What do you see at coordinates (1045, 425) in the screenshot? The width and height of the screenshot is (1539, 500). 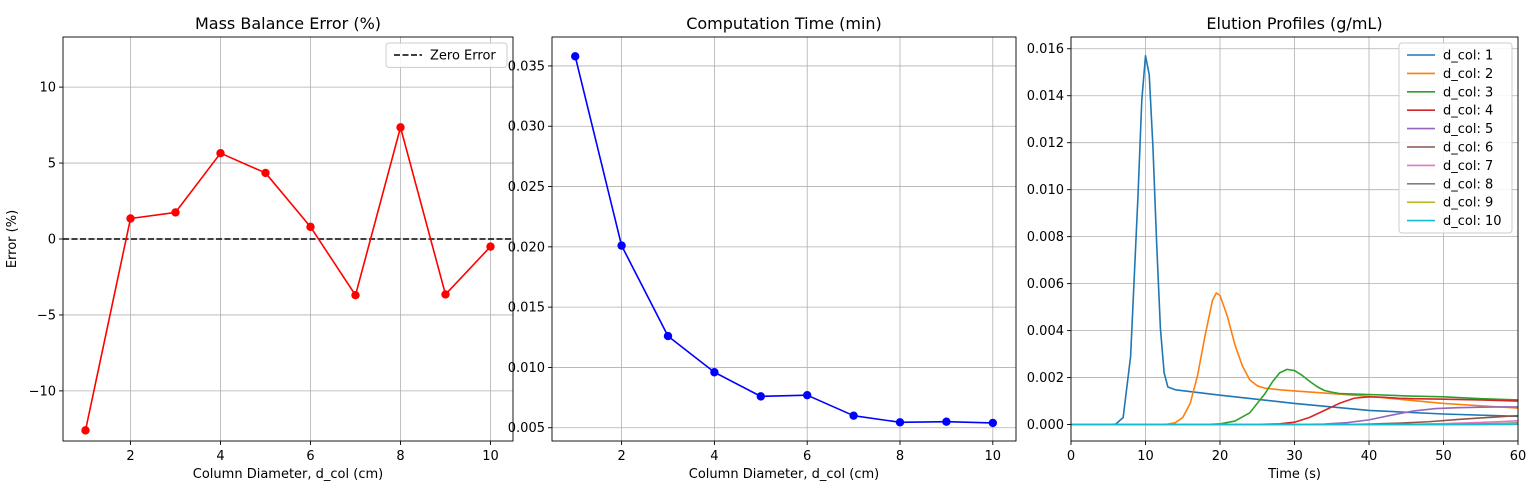 I see `y-tick-label: 0.000` at bounding box center [1045, 425].